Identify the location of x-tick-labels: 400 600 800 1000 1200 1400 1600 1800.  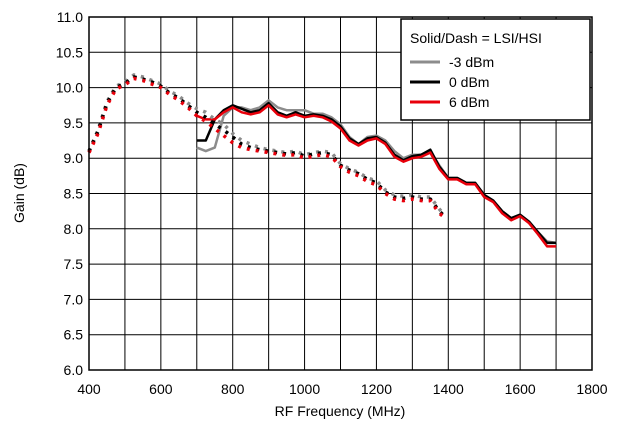
(342, 389).